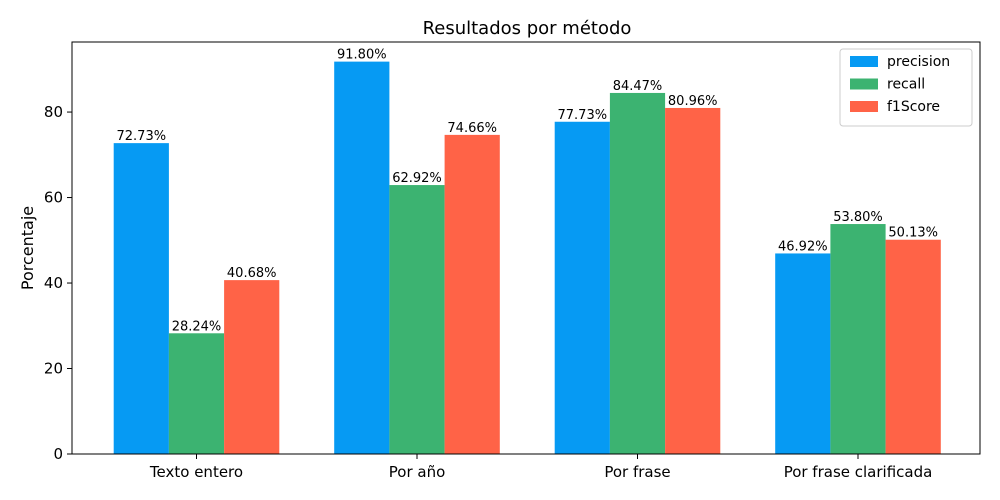 Image resolution: width=1000 pixels, height=500 pixels. Describe the element at coordinates (918, 62) in the screenshot. I see `legend-label-precision: precision` at that location.